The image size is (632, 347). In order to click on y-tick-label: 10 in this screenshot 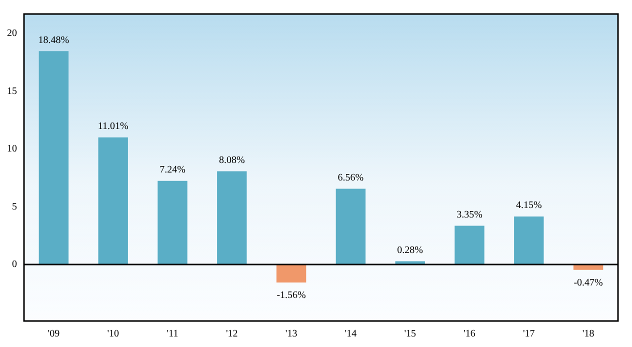, I will do `click(12, 149)`.